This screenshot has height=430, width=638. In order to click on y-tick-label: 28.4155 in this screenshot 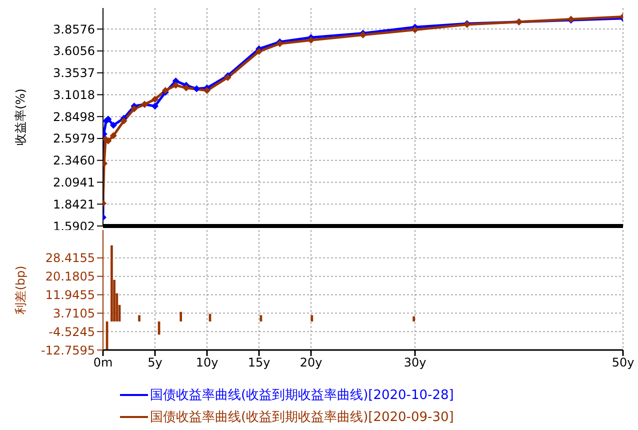, I will do `click(70, 258)`.